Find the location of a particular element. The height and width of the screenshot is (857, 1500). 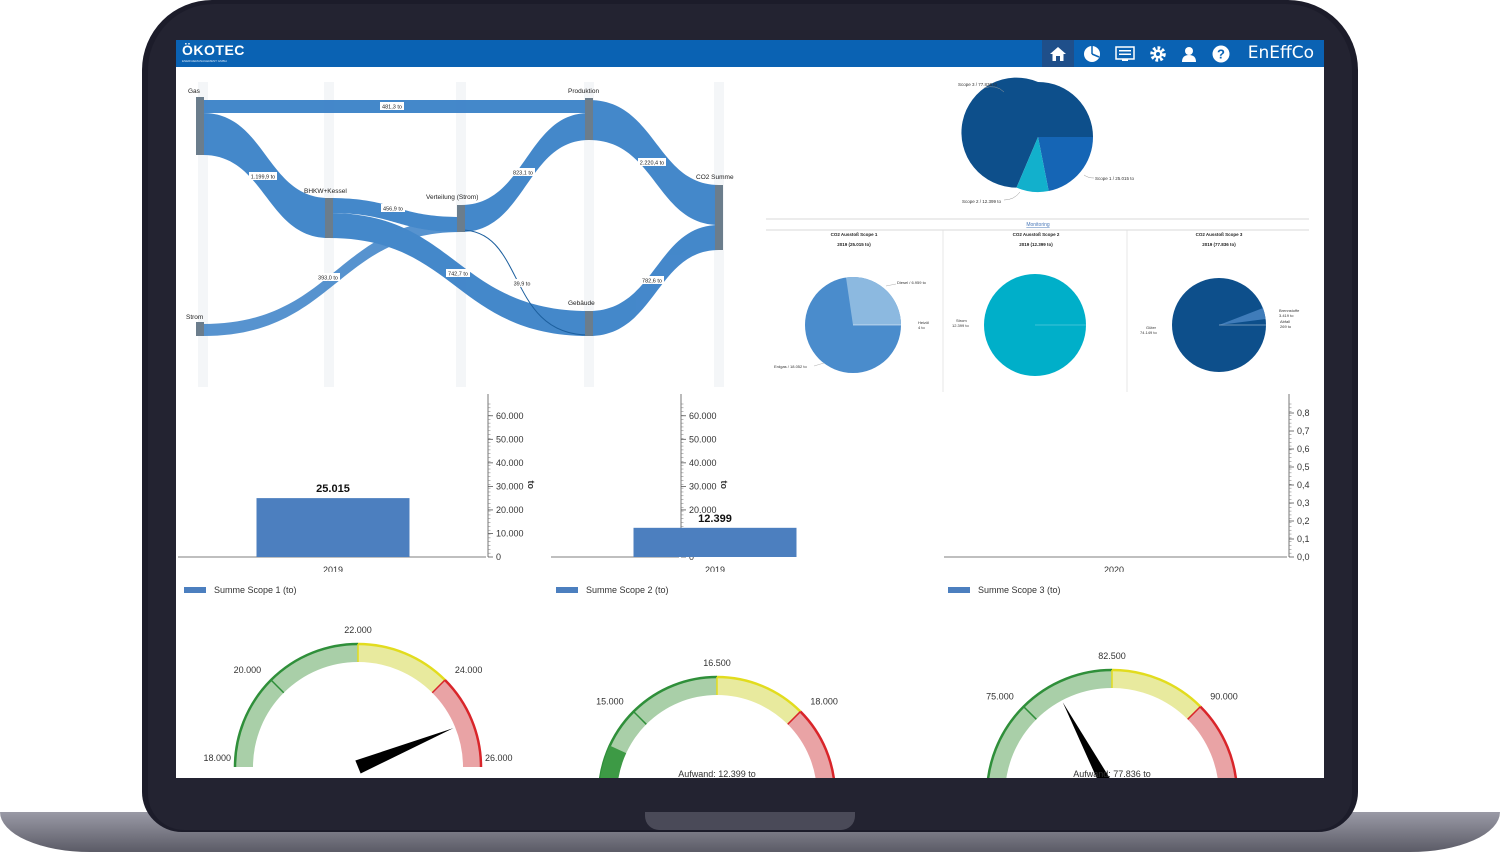

pie-slice-scope1 is located at coordinates (1065, 164).